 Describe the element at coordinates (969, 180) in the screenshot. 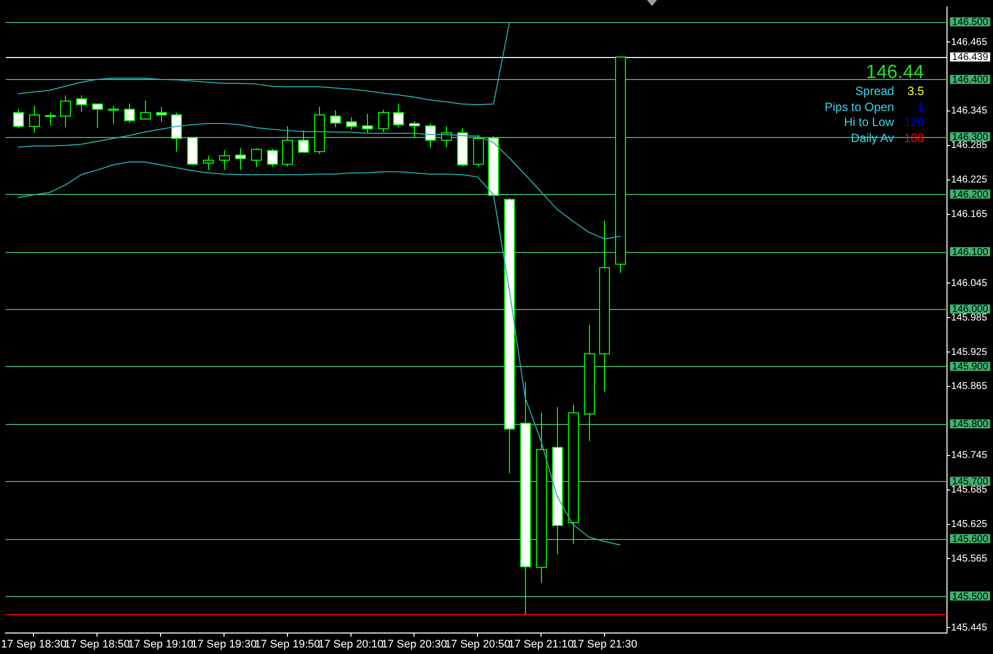

I see `y-tick-label: 146.225` at that location.